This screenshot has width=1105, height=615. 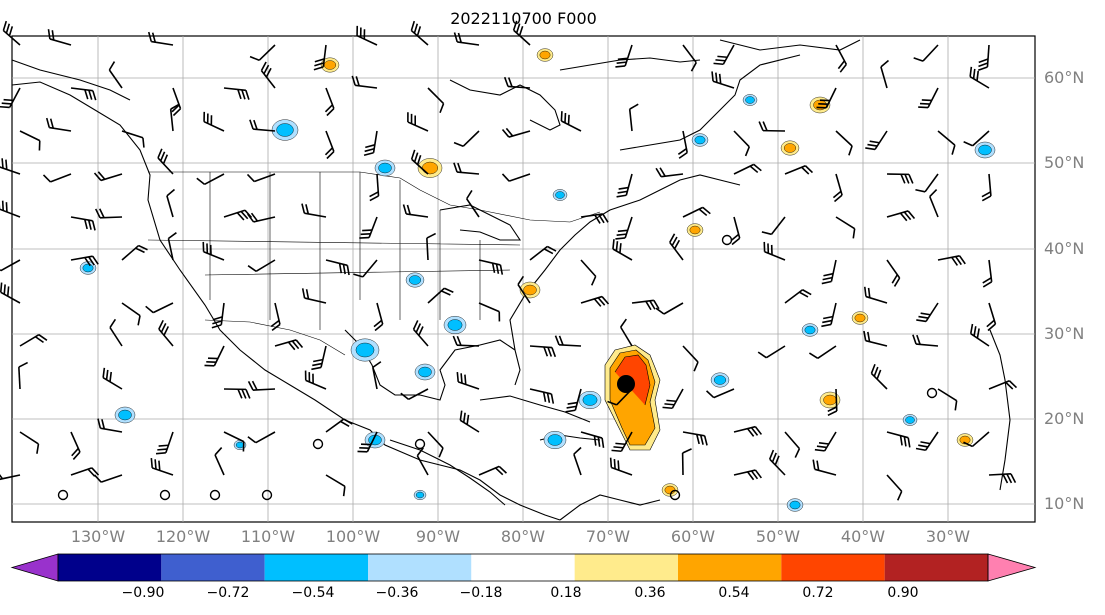 What do you see at coordinates (710, 102) in the screenshot?
I see `canada-east-coast` at bounding box center [710, 102].